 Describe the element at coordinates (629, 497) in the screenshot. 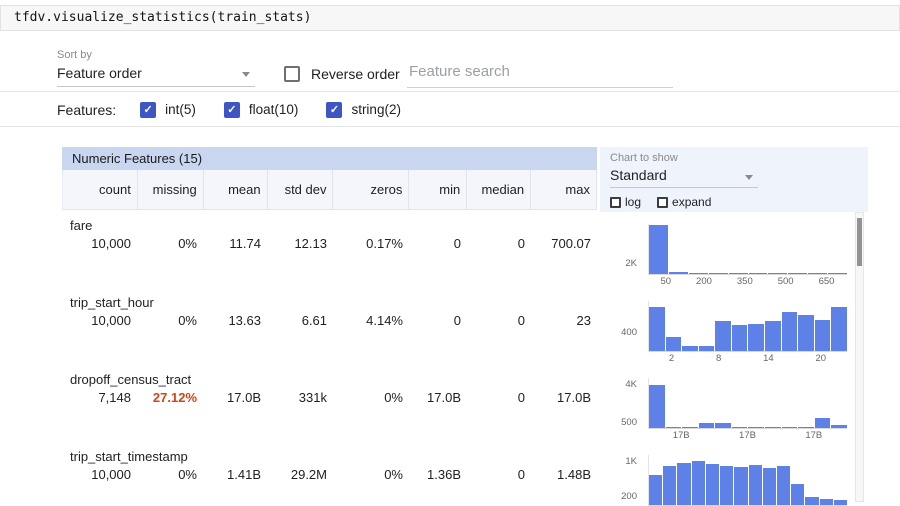

I see `y-tick-label: 200` at that location.